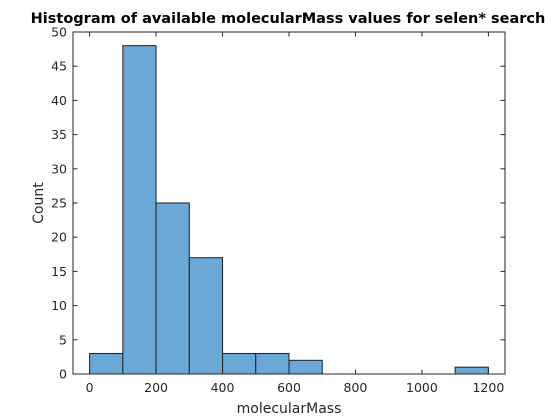 The image size is (560, 420). What do you see at coordinates (223, 387) in the screenshot?
I see `x-tick-label: 400` at bounding box center [223, 387].